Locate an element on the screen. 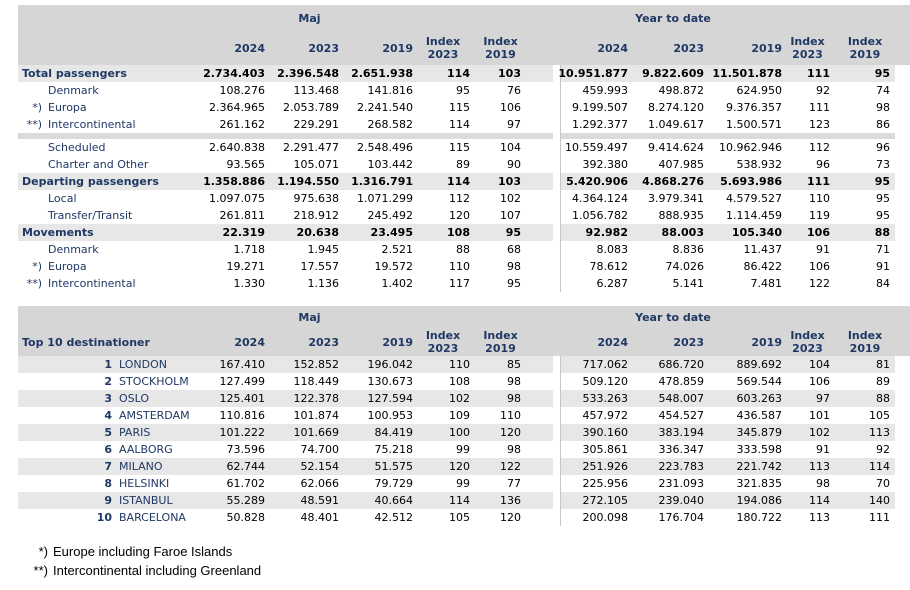 This screenshot has height=590, width=910. value-cell: 77 is located at coordinates (514, 483).